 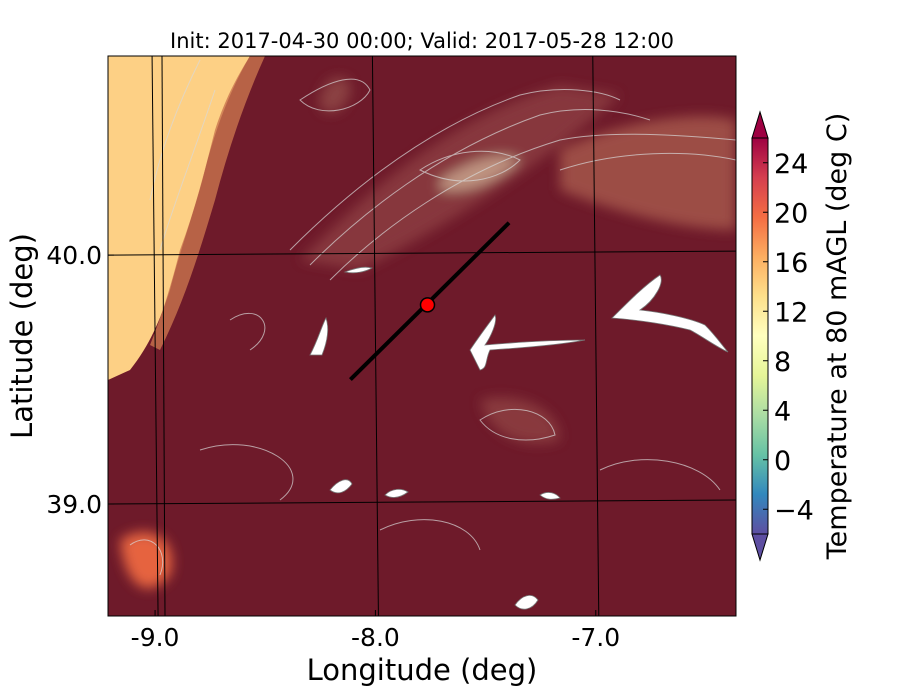 I want to click on colorbar-tick-label: 20, so click(x=791, y=213).